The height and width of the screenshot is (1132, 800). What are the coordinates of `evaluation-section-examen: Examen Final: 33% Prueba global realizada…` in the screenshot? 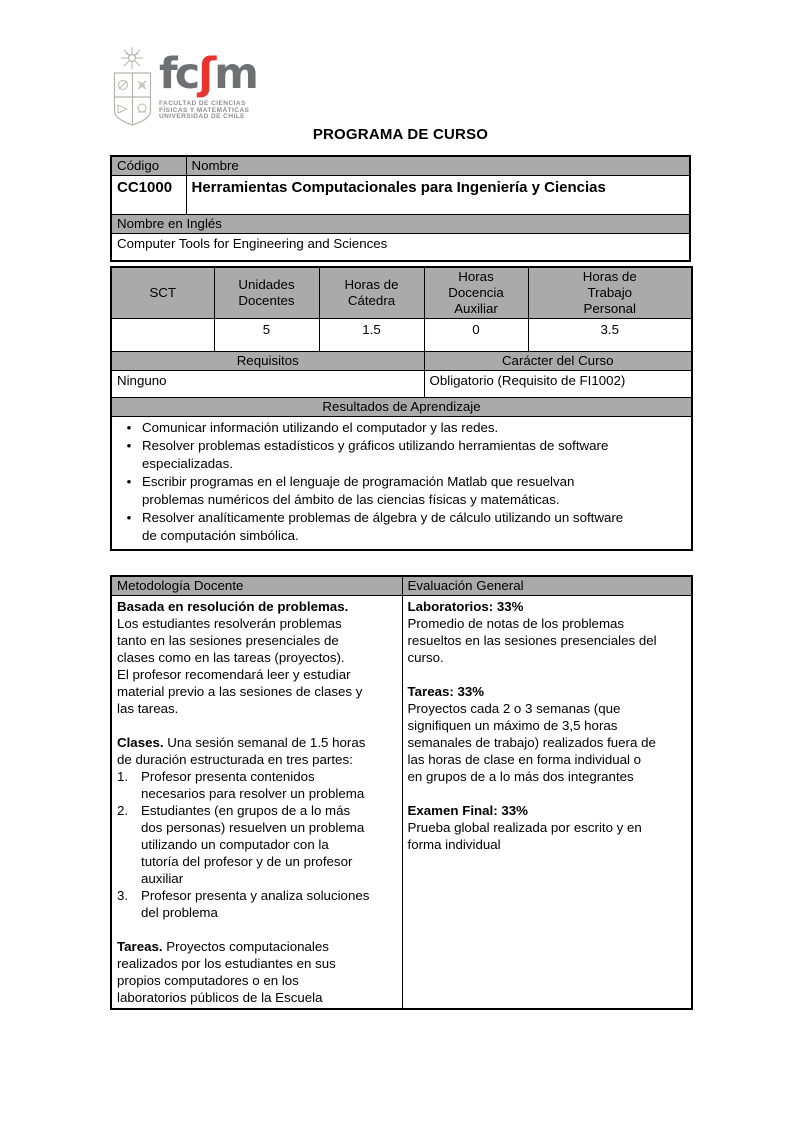 It's located at (547, 827).